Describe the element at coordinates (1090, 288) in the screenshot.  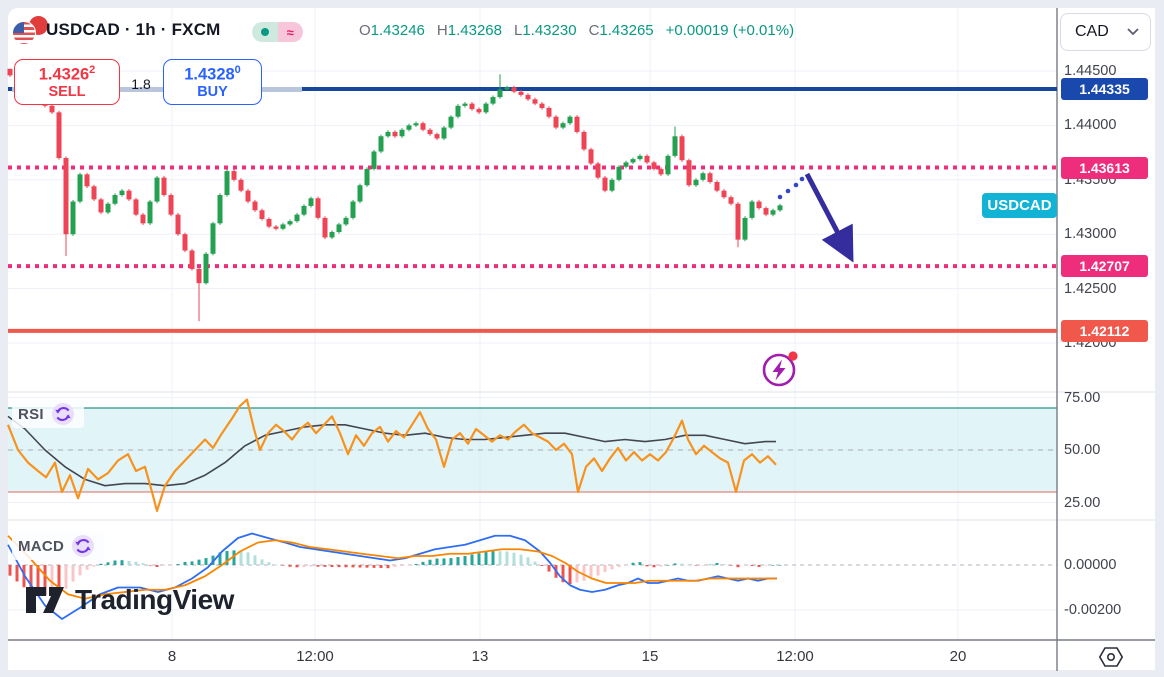
I see `price-tick-label: 1.42500` at that location.